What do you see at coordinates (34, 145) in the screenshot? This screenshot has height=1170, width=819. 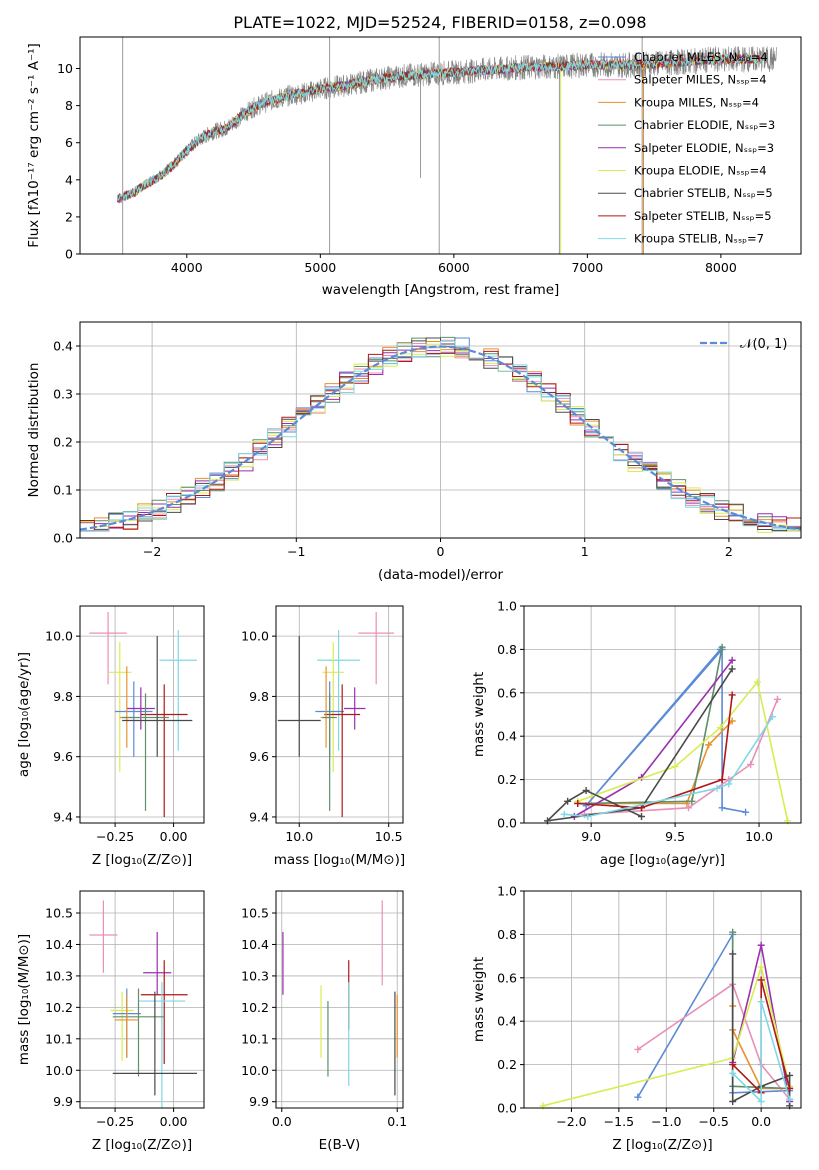 I see `y-axis-label: Flux [fλ10⁻¹⁷ erg cm⁻² s⁻¹ A⁻¹]` at bounding box center [34, 145].